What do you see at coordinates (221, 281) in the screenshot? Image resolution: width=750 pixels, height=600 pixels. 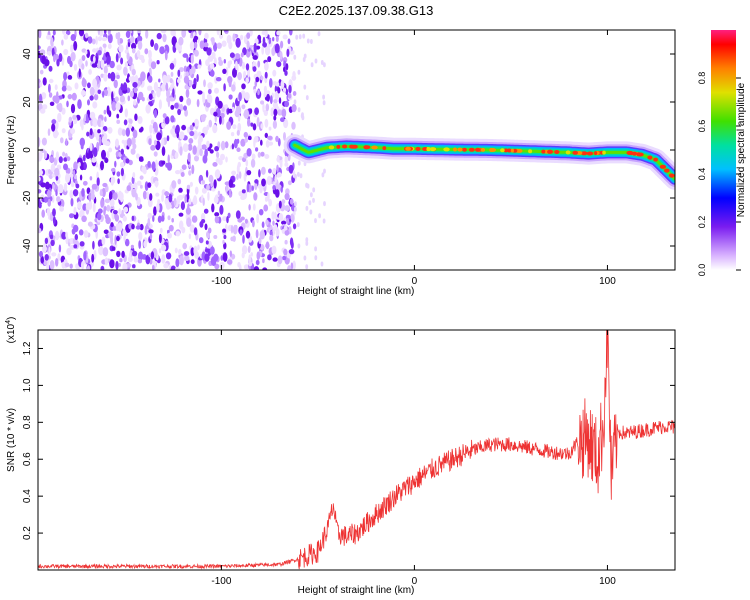 I see `spectrogram-x-tick-label: -100` at bounding box center [221, 281].